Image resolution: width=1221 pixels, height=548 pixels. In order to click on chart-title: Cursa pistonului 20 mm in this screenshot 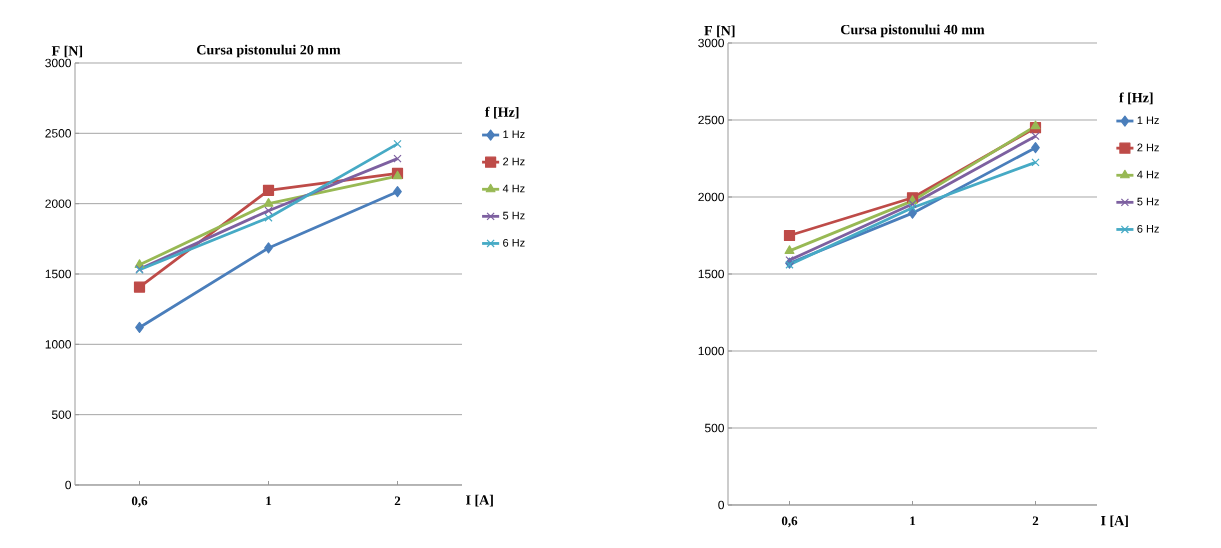, I will do `click(269, 51)`.